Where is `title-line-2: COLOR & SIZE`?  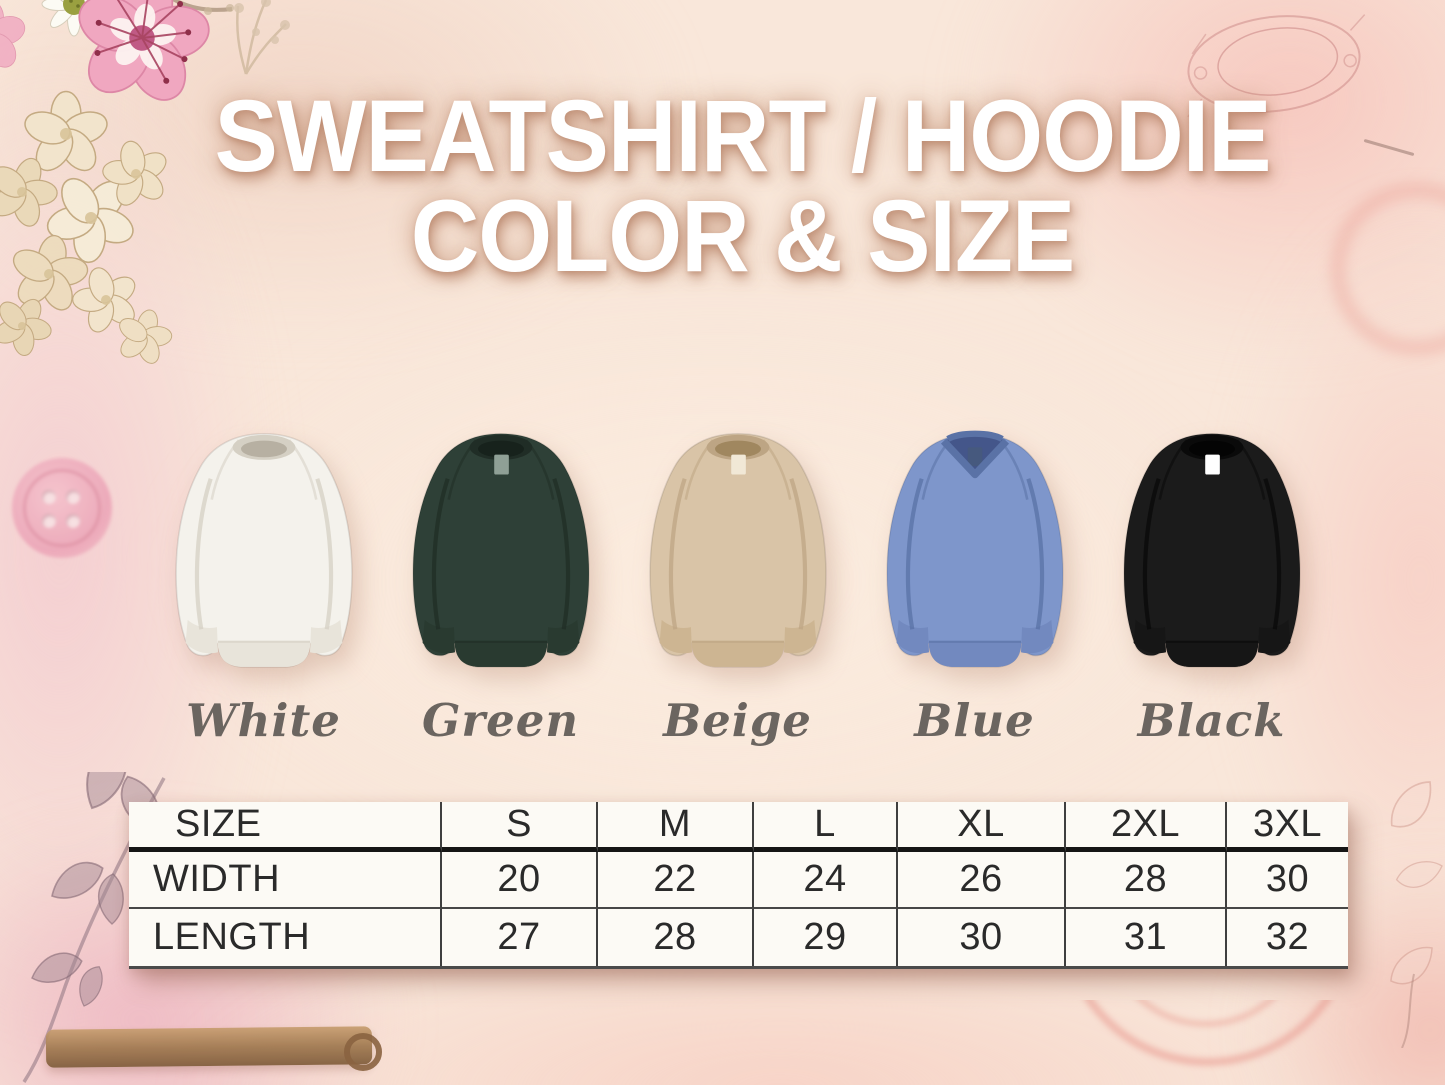
title-line-2: COLOR & SIZE is located at coordinates (743, 236).